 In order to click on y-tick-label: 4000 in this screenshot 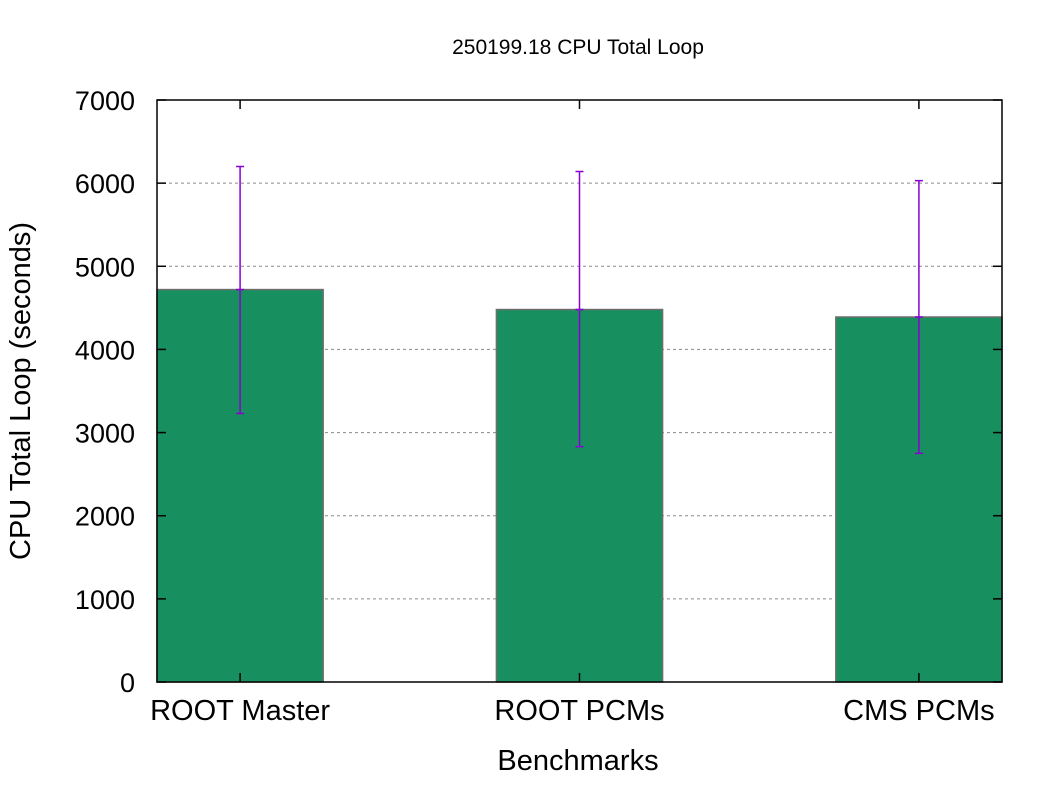, I will do `click(105, 350)`.